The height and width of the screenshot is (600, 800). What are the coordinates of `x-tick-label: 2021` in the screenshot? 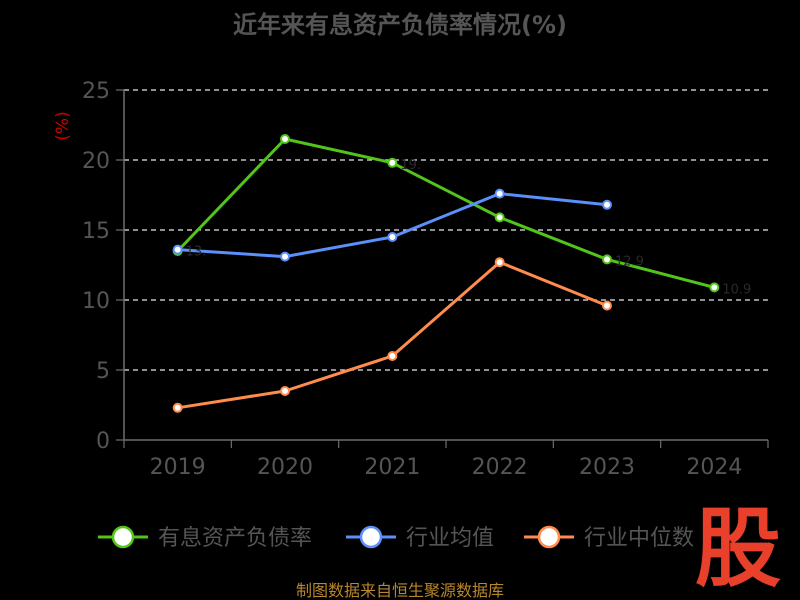 It's located at (392, 467).